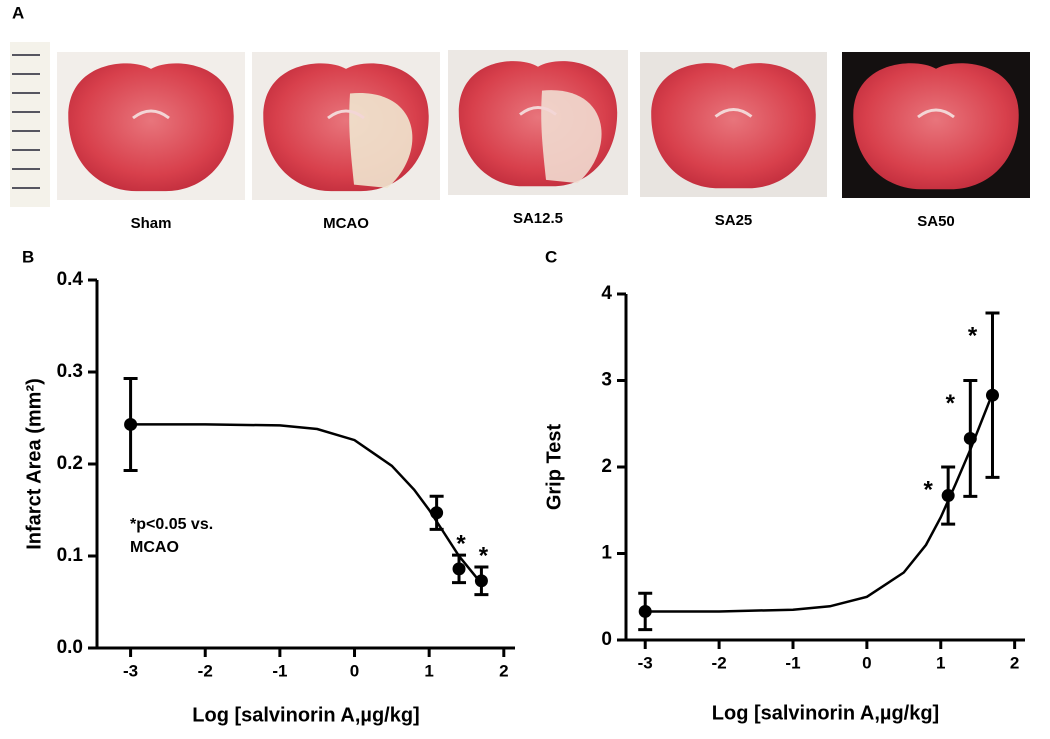 This screenshot has height=739, width=1050. Describe the element at coordinates (554, 467) in the screenshot. I see `y-axis-label: Grip Test` at that location.